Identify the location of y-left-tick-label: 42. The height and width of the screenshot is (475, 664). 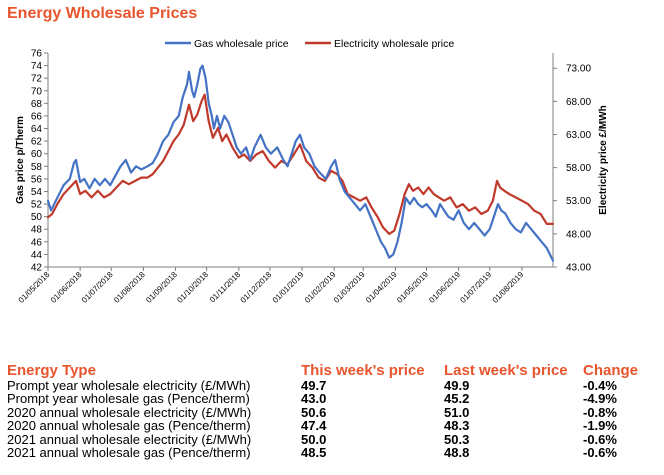
(37, 268).